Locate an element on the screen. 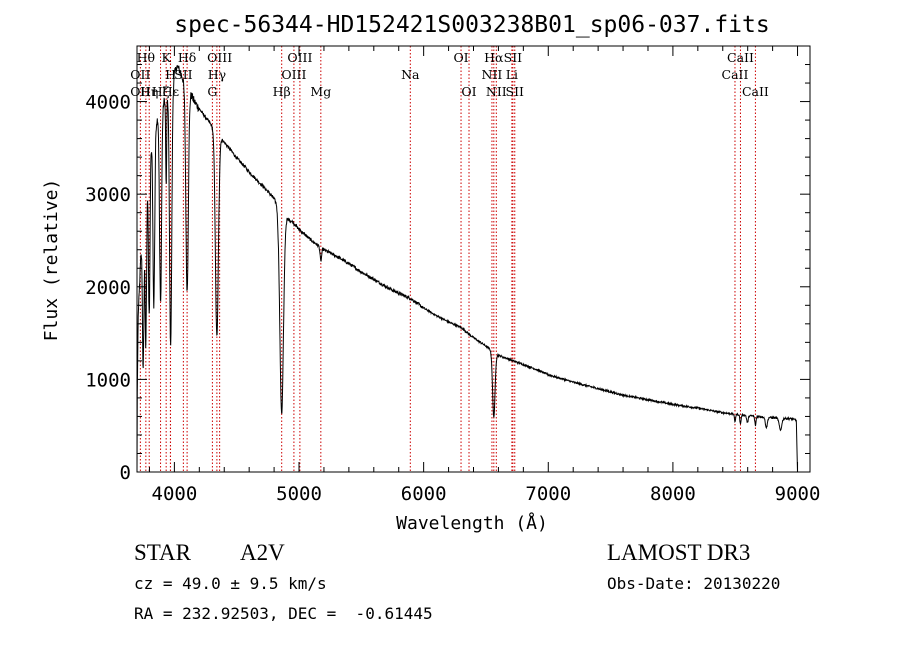 This screenshot has width=900, height=649. x-tick-label: 6000 is located at coordinates (424, 494).